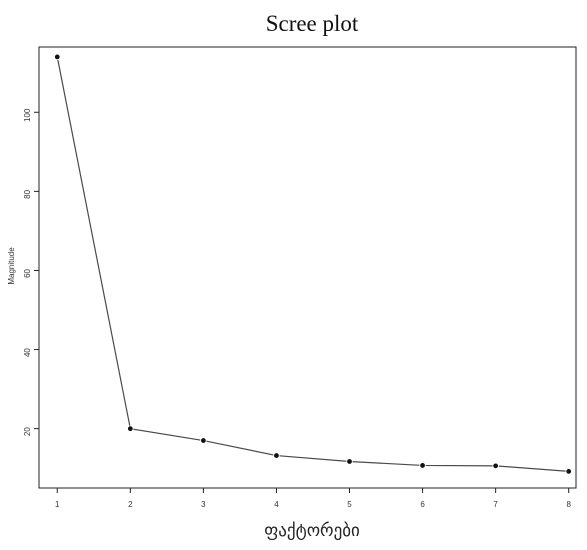 This screenshot has width=587, height=550. Describe the element at coordinates (130, 504) in the screenshot. I see `x-tick-label: 2` at that location.